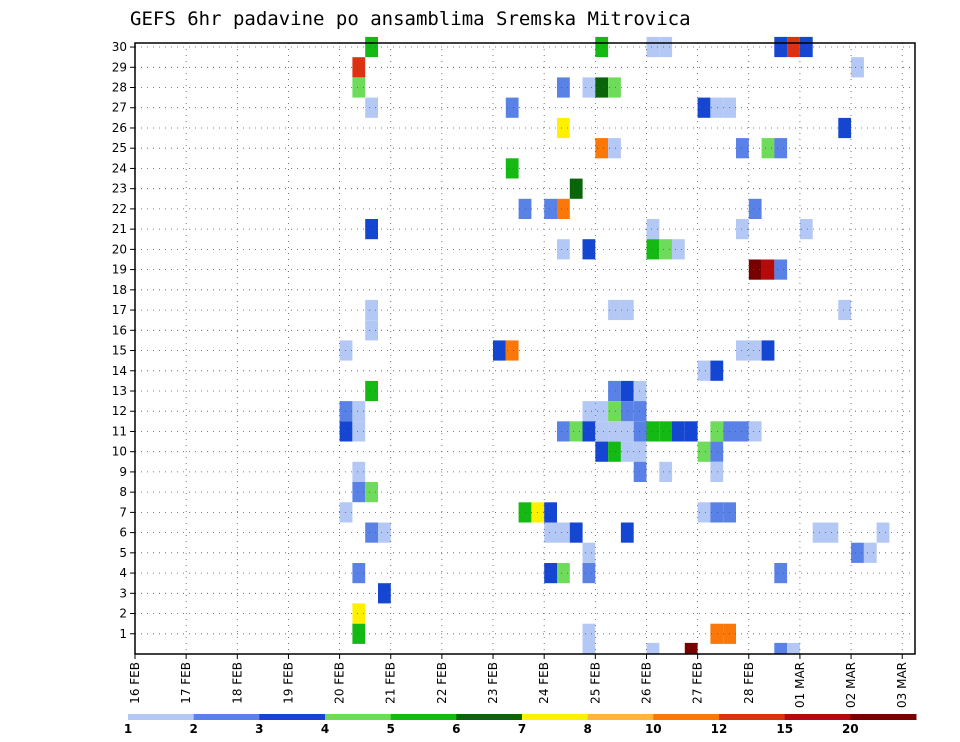 The image size is (960, 742). I want to click on colorbar-label: 6, so click(456, 729).